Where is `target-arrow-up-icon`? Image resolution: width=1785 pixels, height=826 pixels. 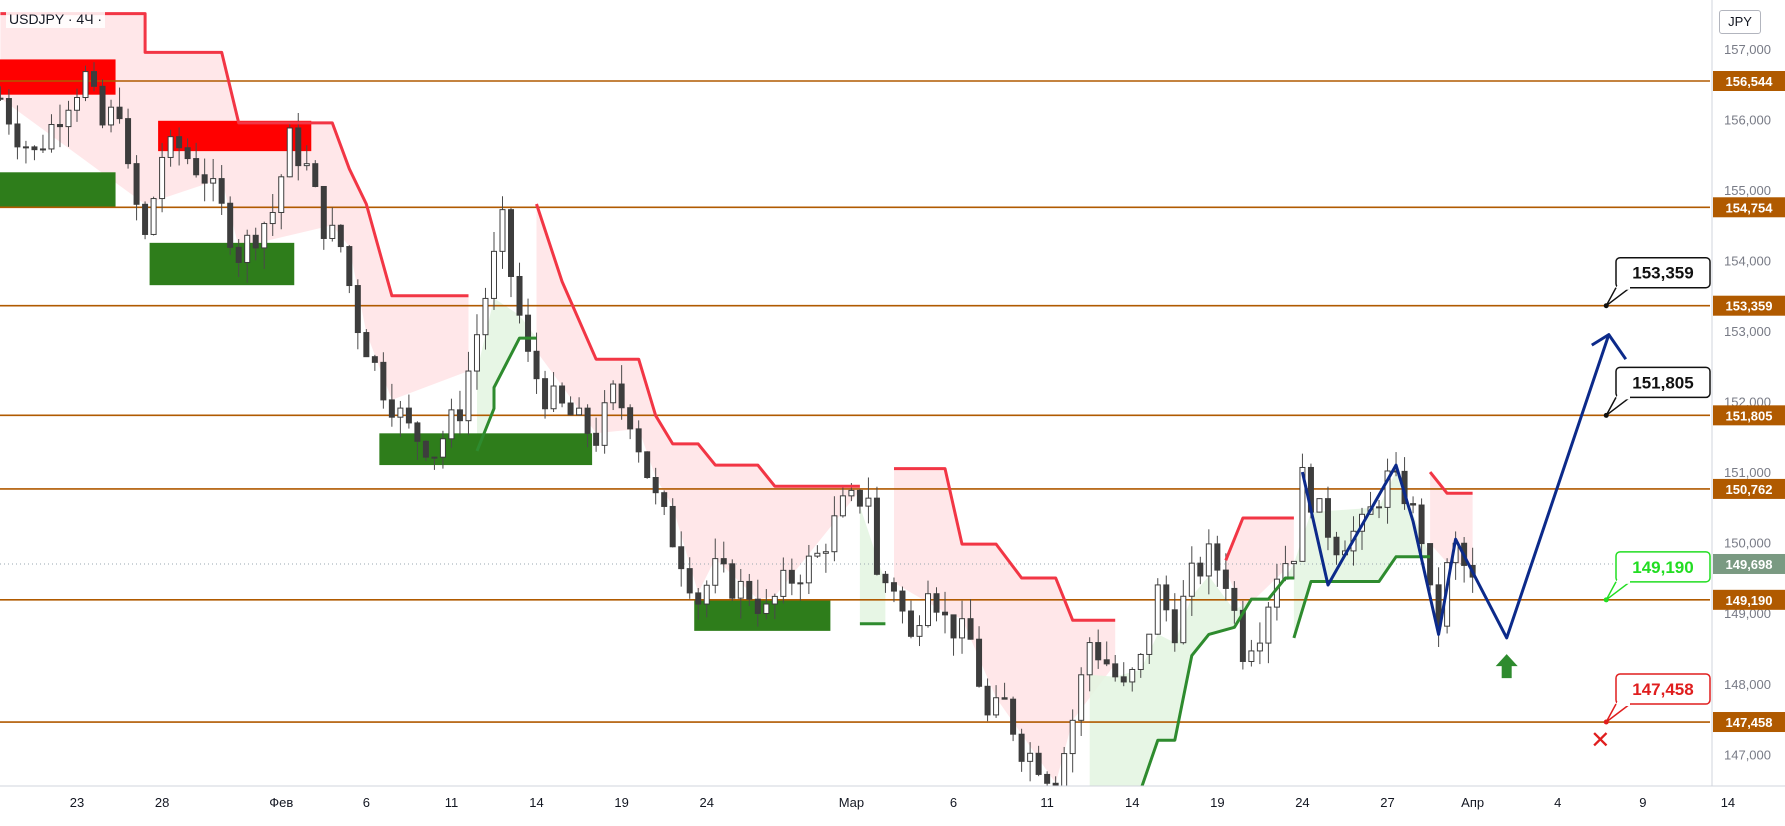
target-arrow-up-icon is located at coordinates (1506, 666).